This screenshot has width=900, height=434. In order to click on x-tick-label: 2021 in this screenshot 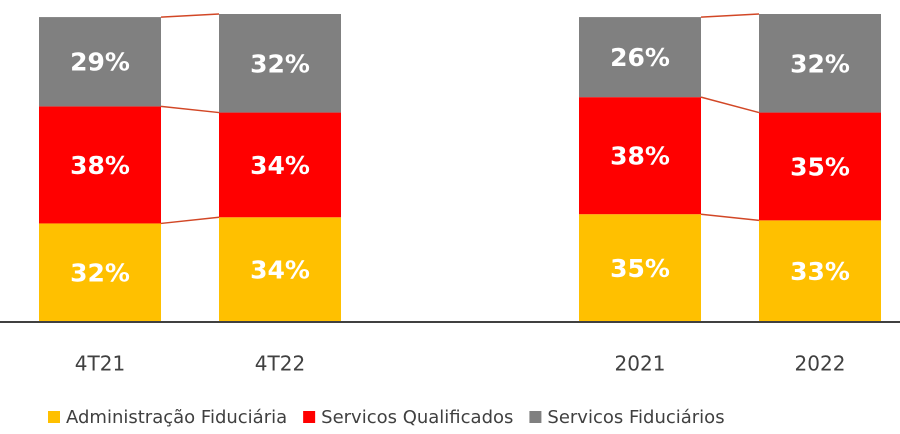, I will do `click(640, 364)`.